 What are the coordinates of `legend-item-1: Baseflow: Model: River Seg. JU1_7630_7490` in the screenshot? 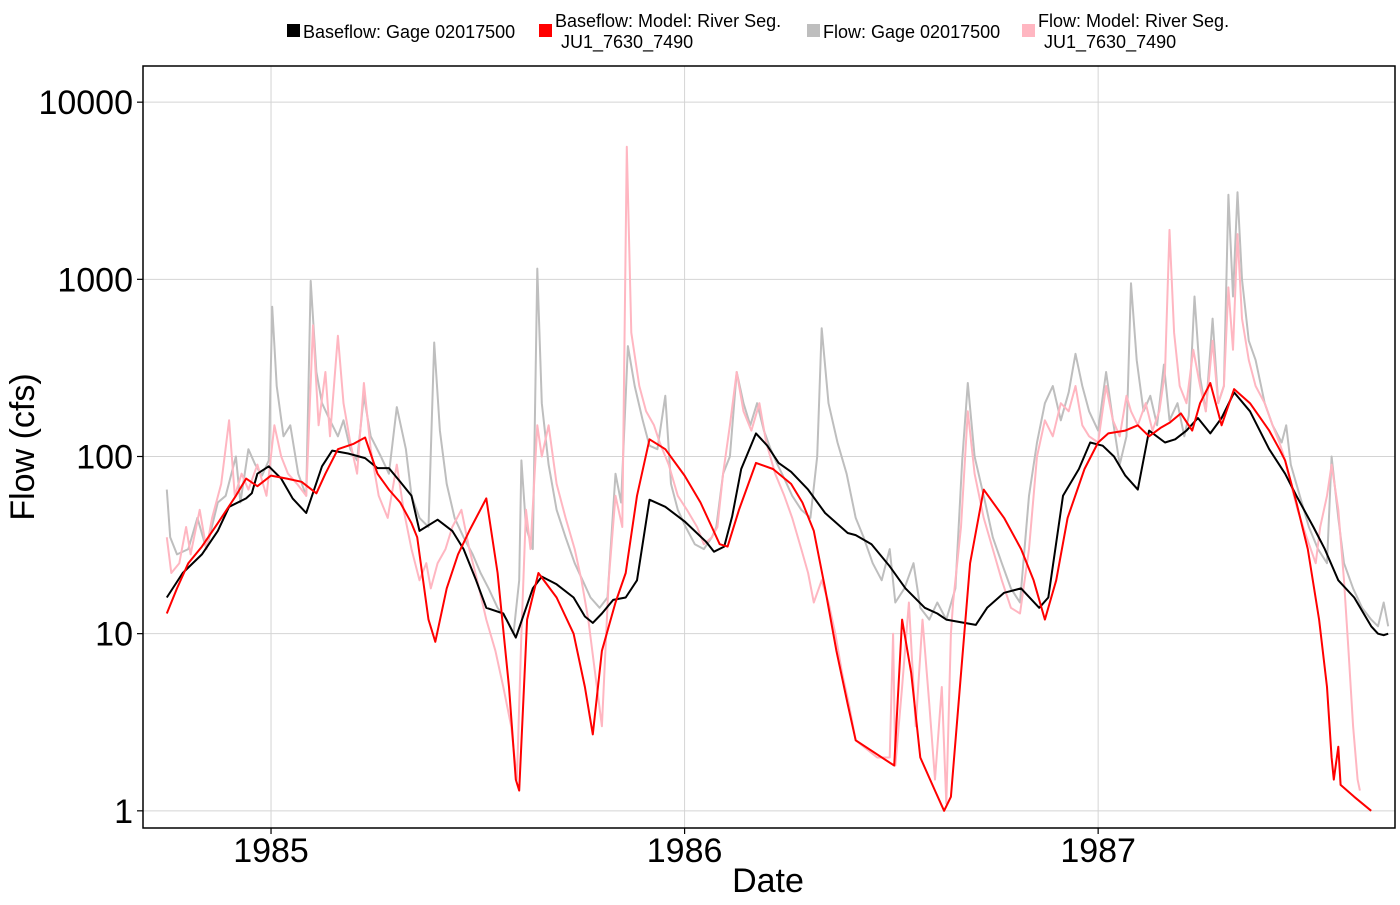 It's located at (660, 32).